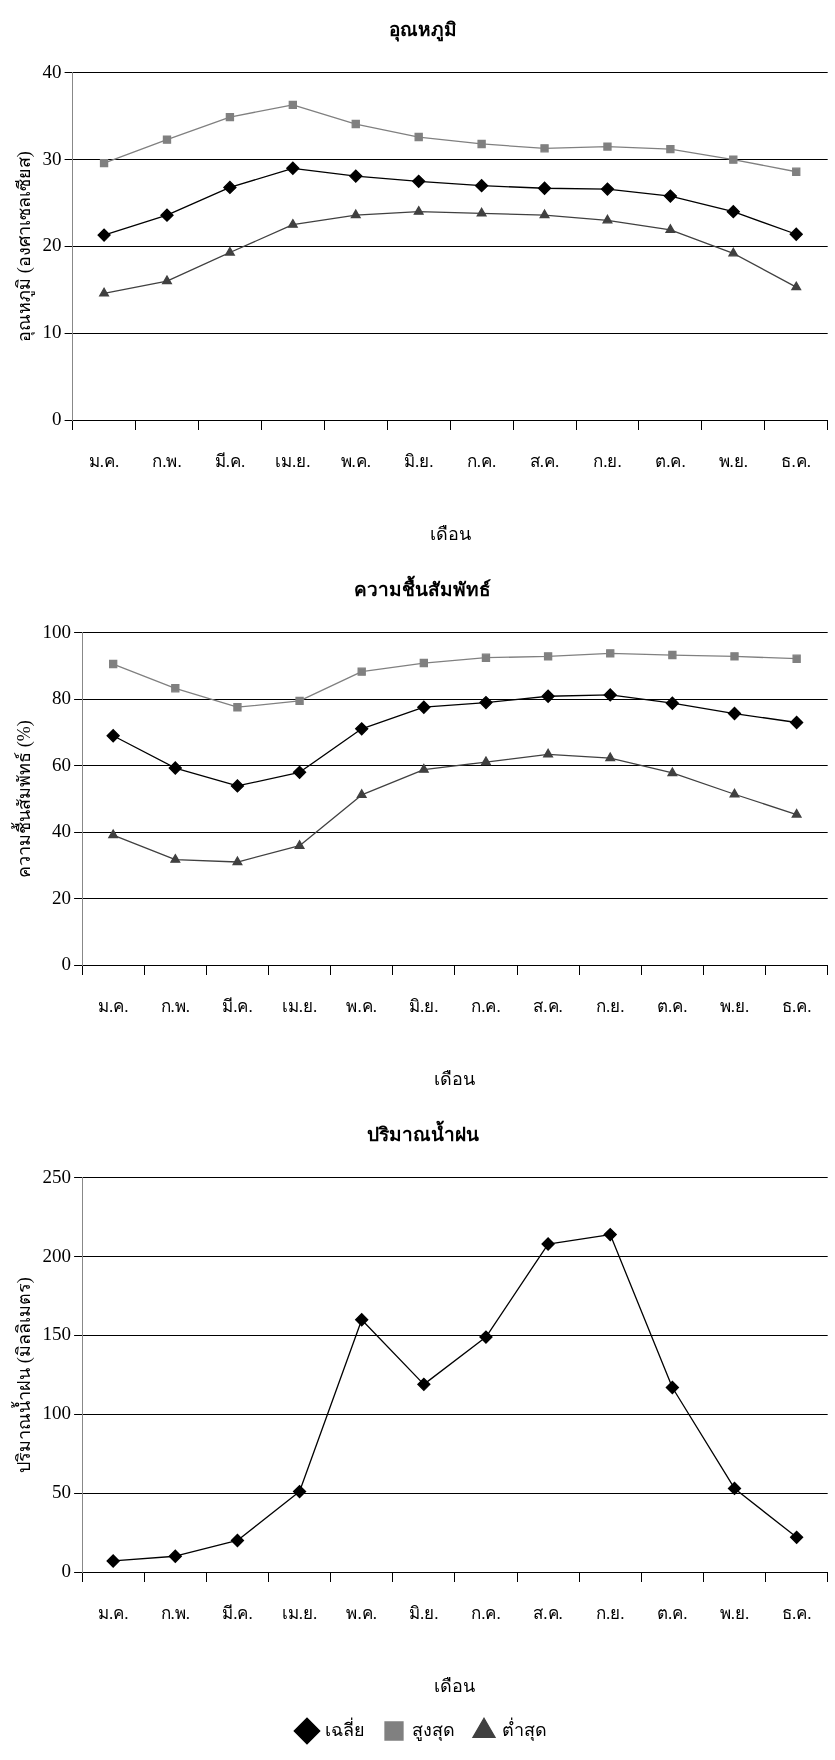  What do you see at coordinates (433, 1730) in the screenshot?
I see `legend-label: สูงสุด` at bounding box center [433, 1730].